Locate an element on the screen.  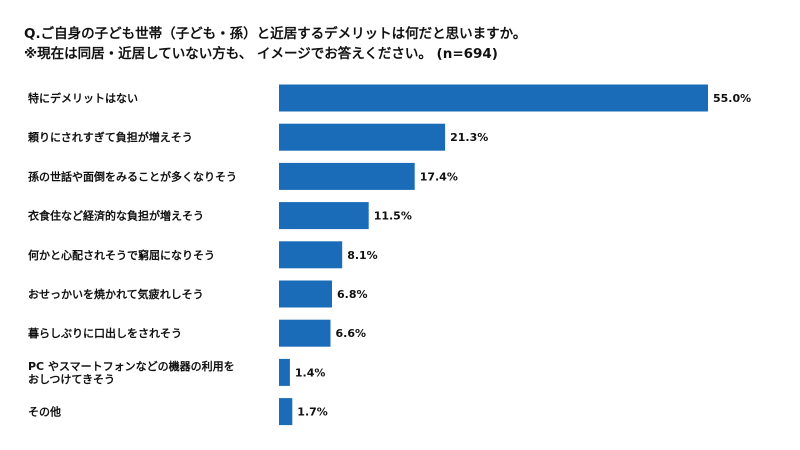
value-label-0: 55.0% is located at coordinates (732, 98).